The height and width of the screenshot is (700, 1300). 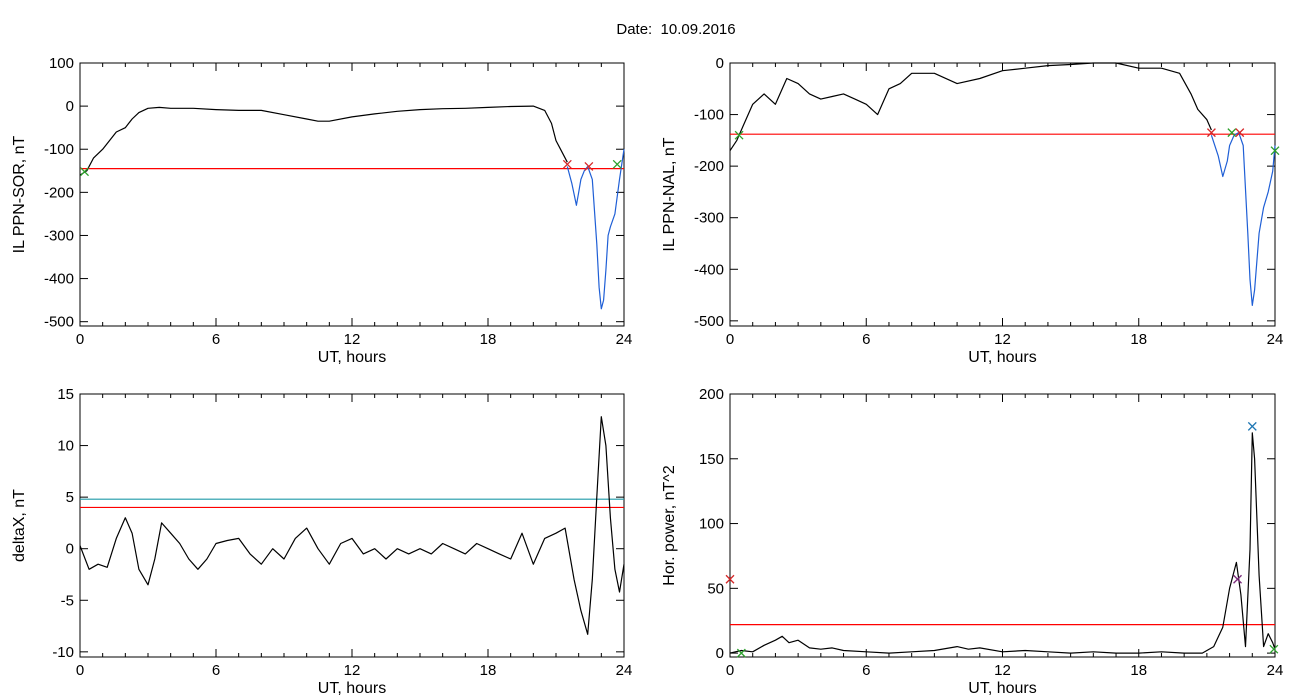 I want to click on y-tick-label: -5, so click(x=67, y=600).